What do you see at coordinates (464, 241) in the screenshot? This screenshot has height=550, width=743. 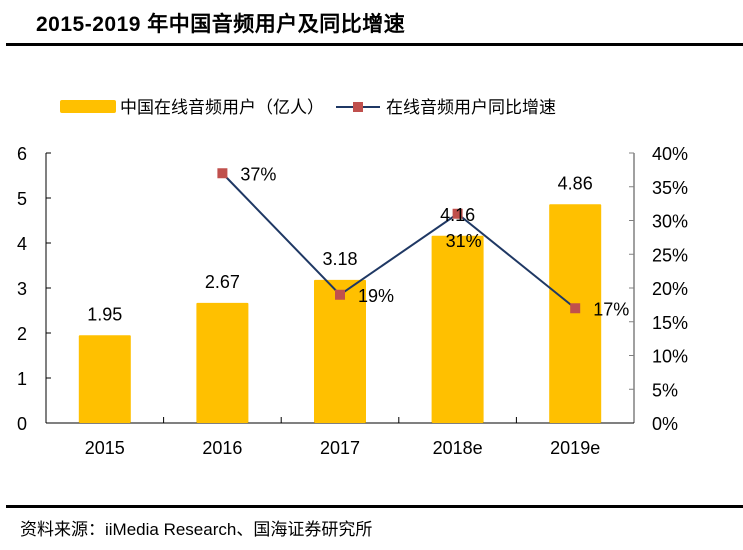 I see `growth-value-label: 31%` at bounding box center [464, 241].